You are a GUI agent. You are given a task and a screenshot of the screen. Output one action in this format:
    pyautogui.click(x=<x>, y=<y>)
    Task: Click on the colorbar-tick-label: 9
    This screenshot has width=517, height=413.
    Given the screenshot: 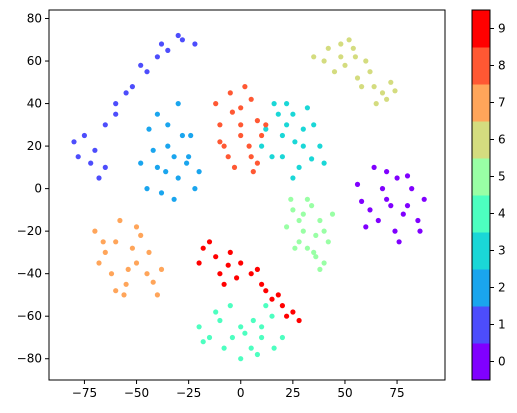 What is the action you would take?
    pyautogui.click(x=502, y=29)
    